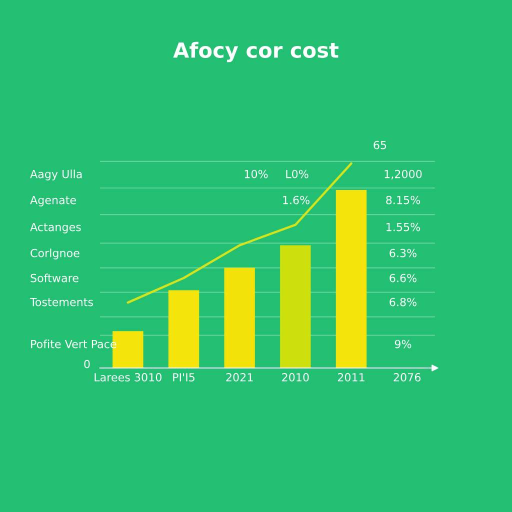  I want to click on annotation: 1.6%, so click(296, 200).